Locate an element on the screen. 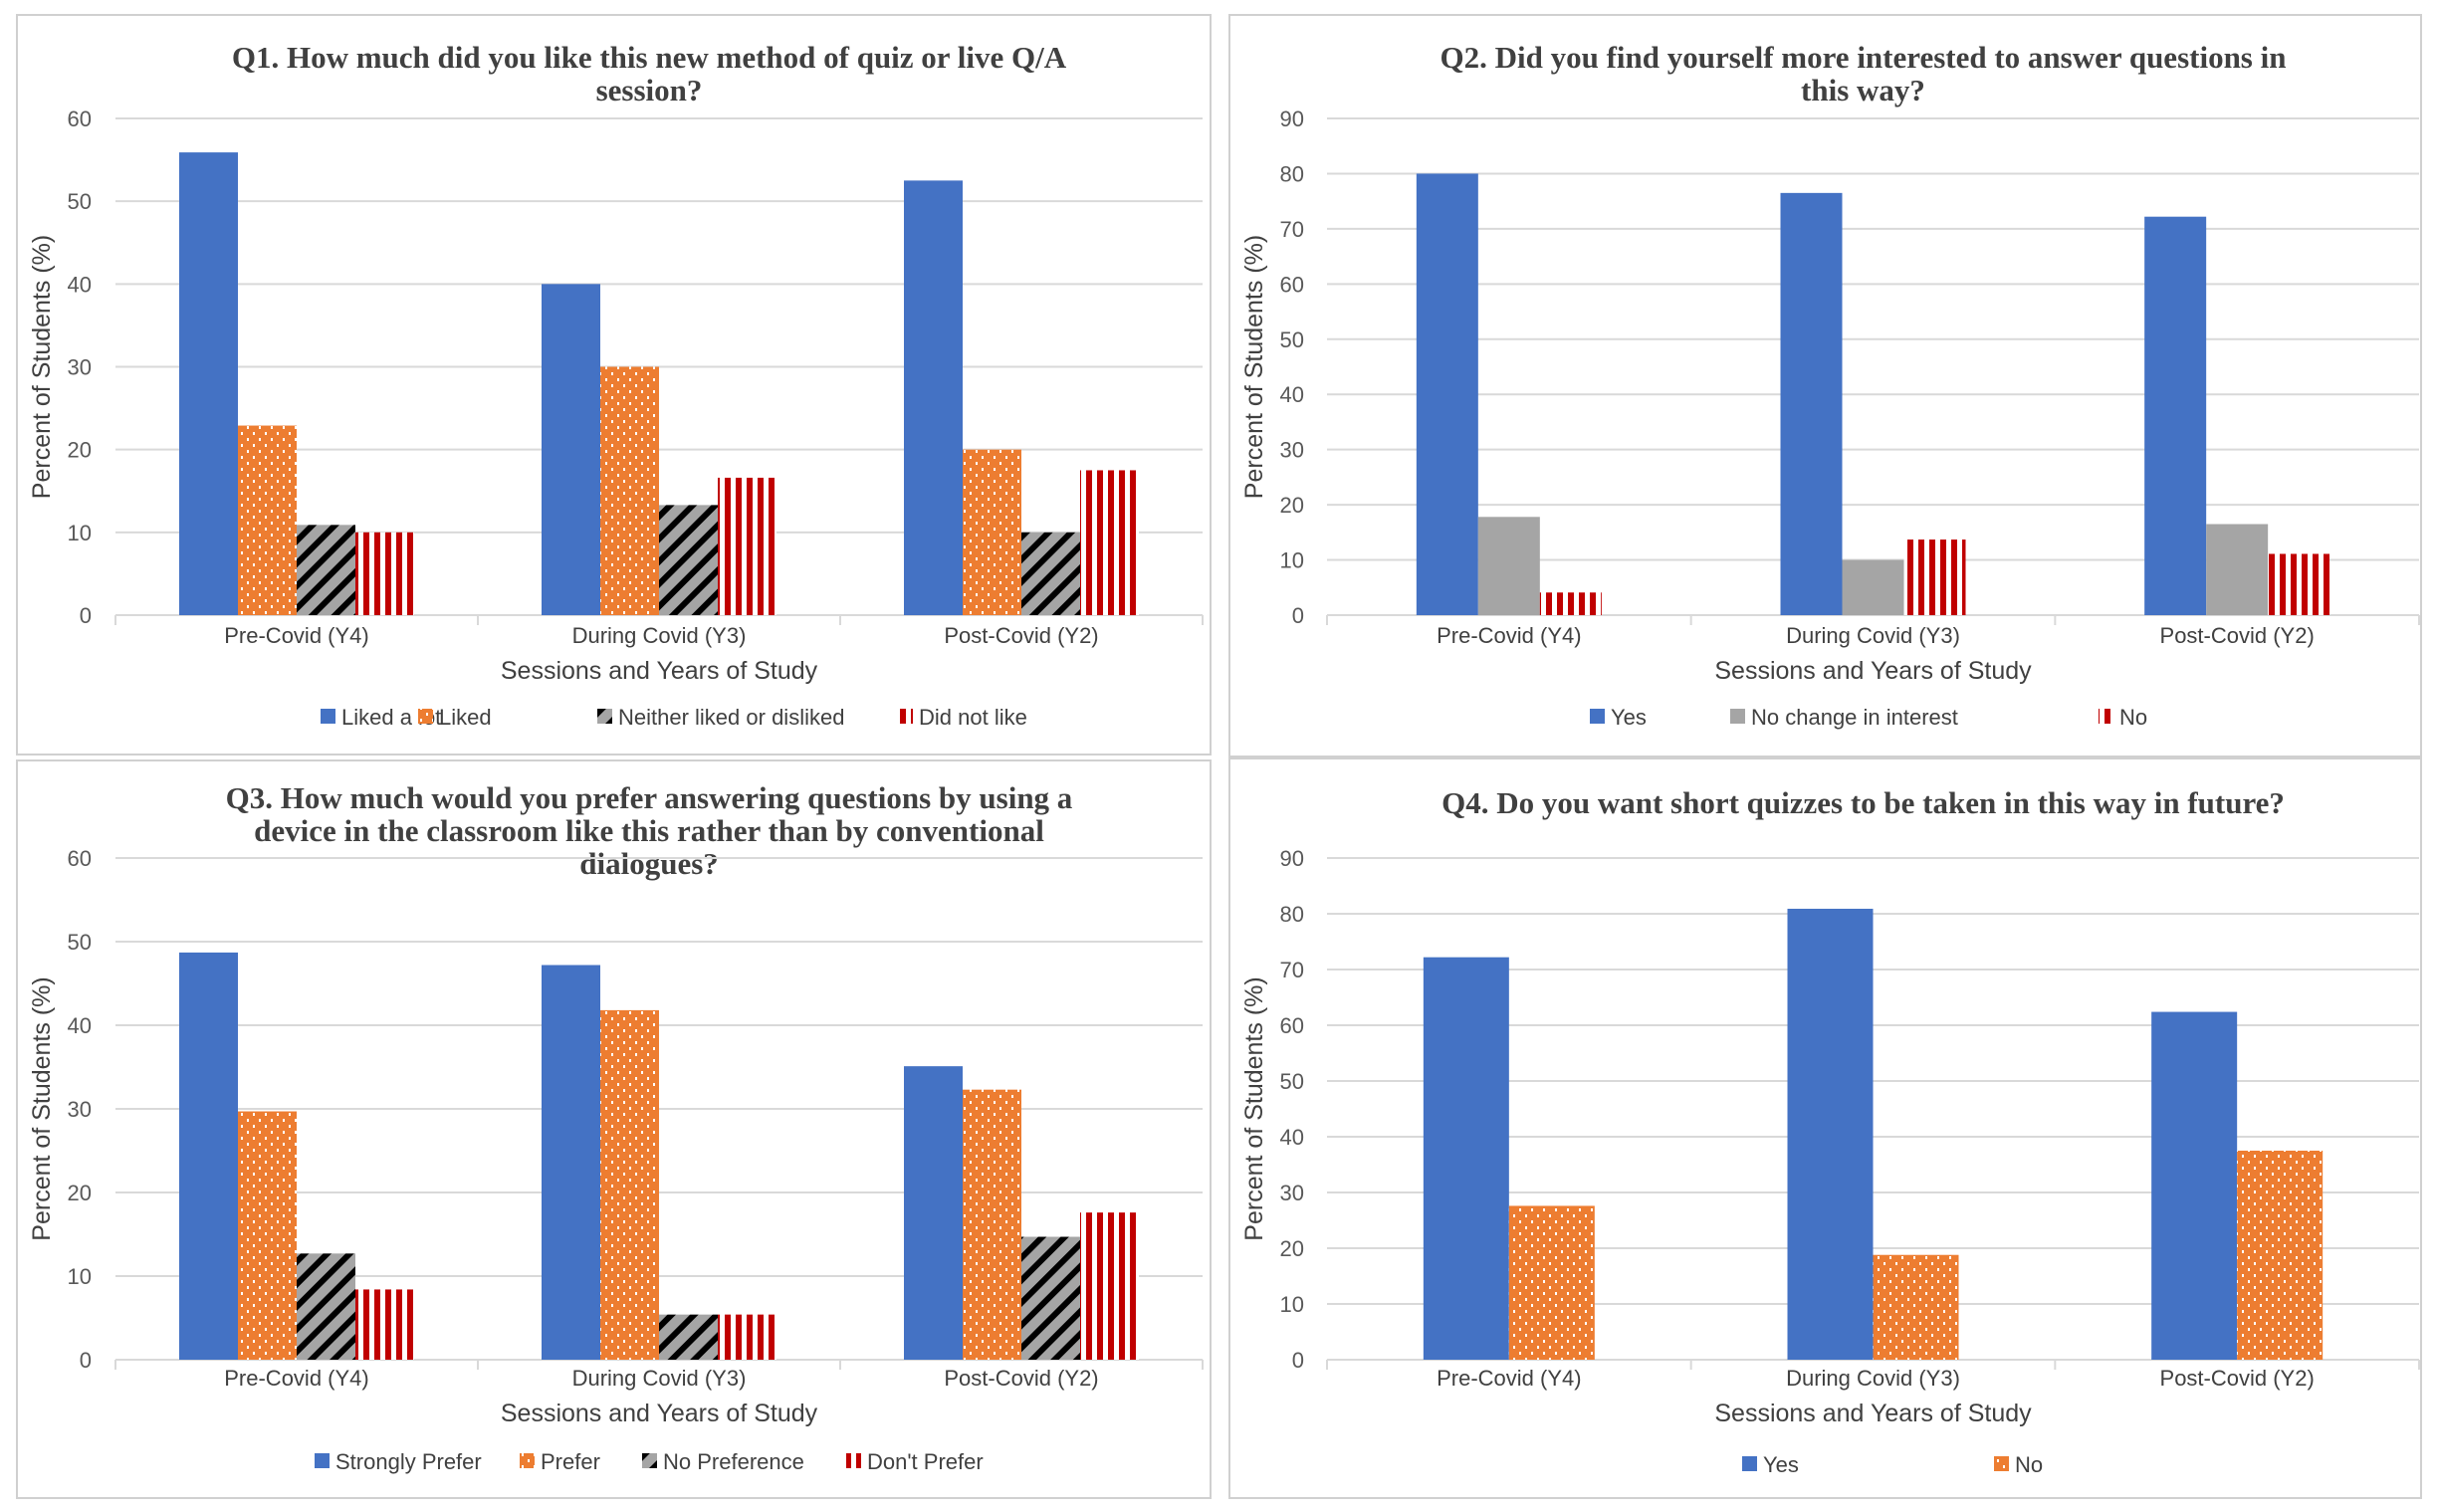  legend-item: Neither liked or disliked is located at coordinates (721, 717).